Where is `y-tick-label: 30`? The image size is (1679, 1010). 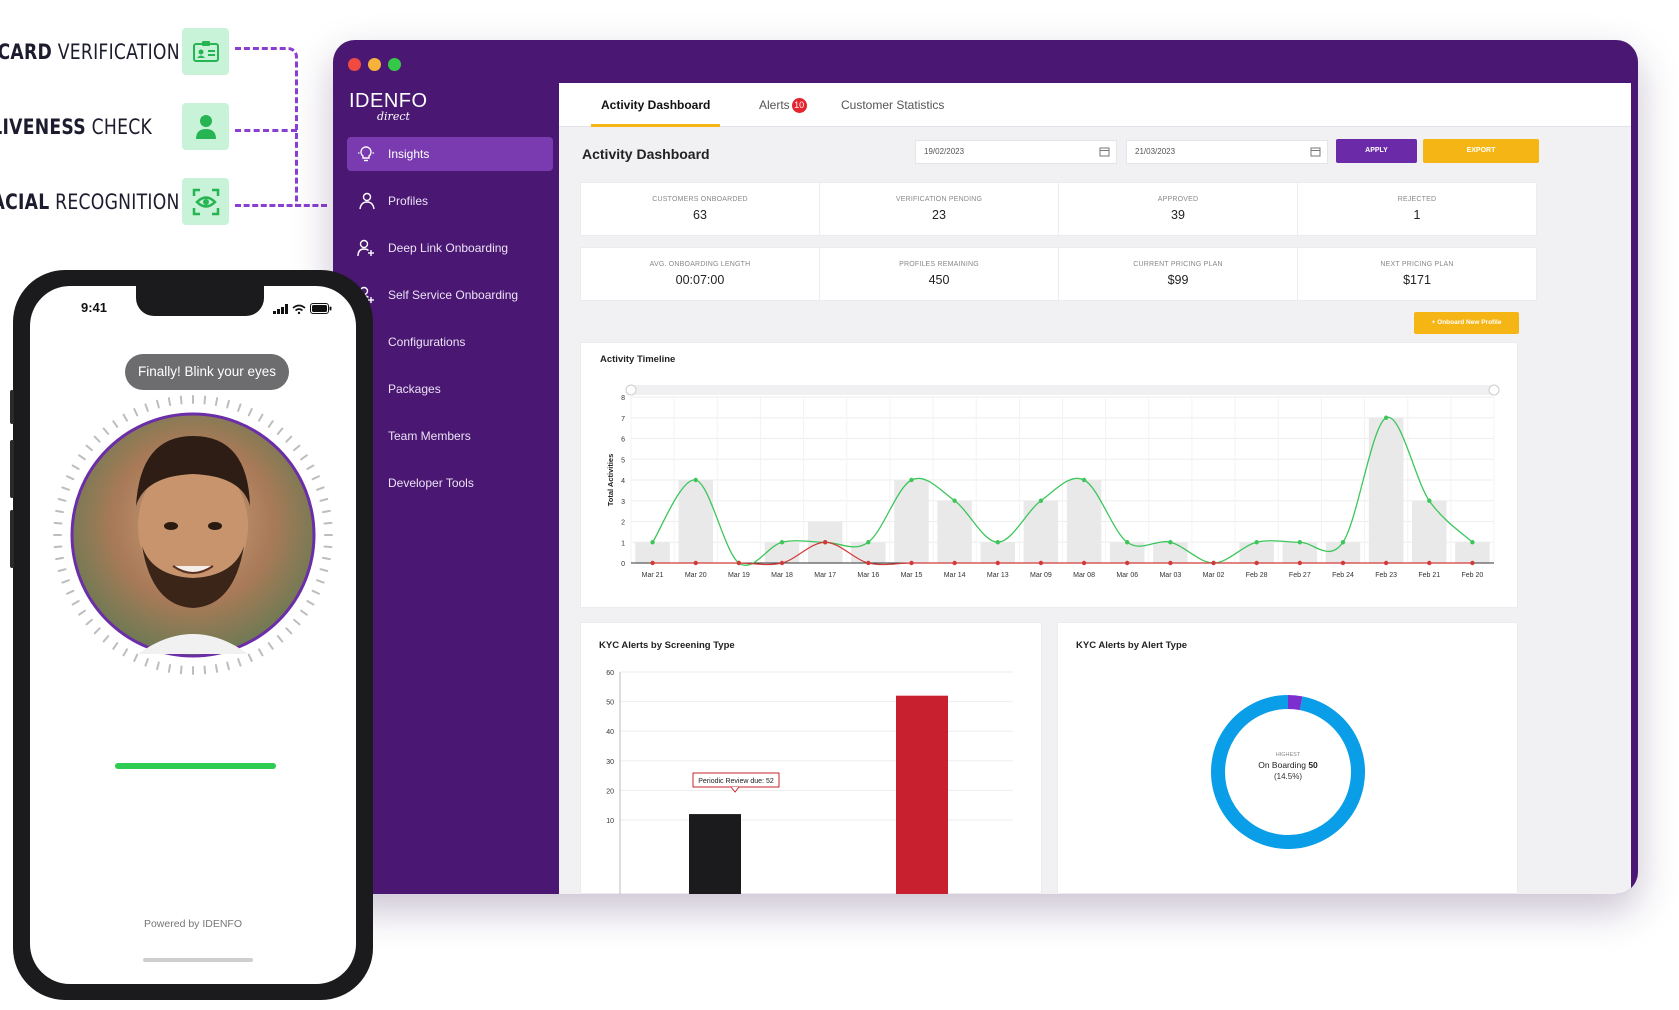
y-tick-label: 30 is located at coordinates (610, 762).